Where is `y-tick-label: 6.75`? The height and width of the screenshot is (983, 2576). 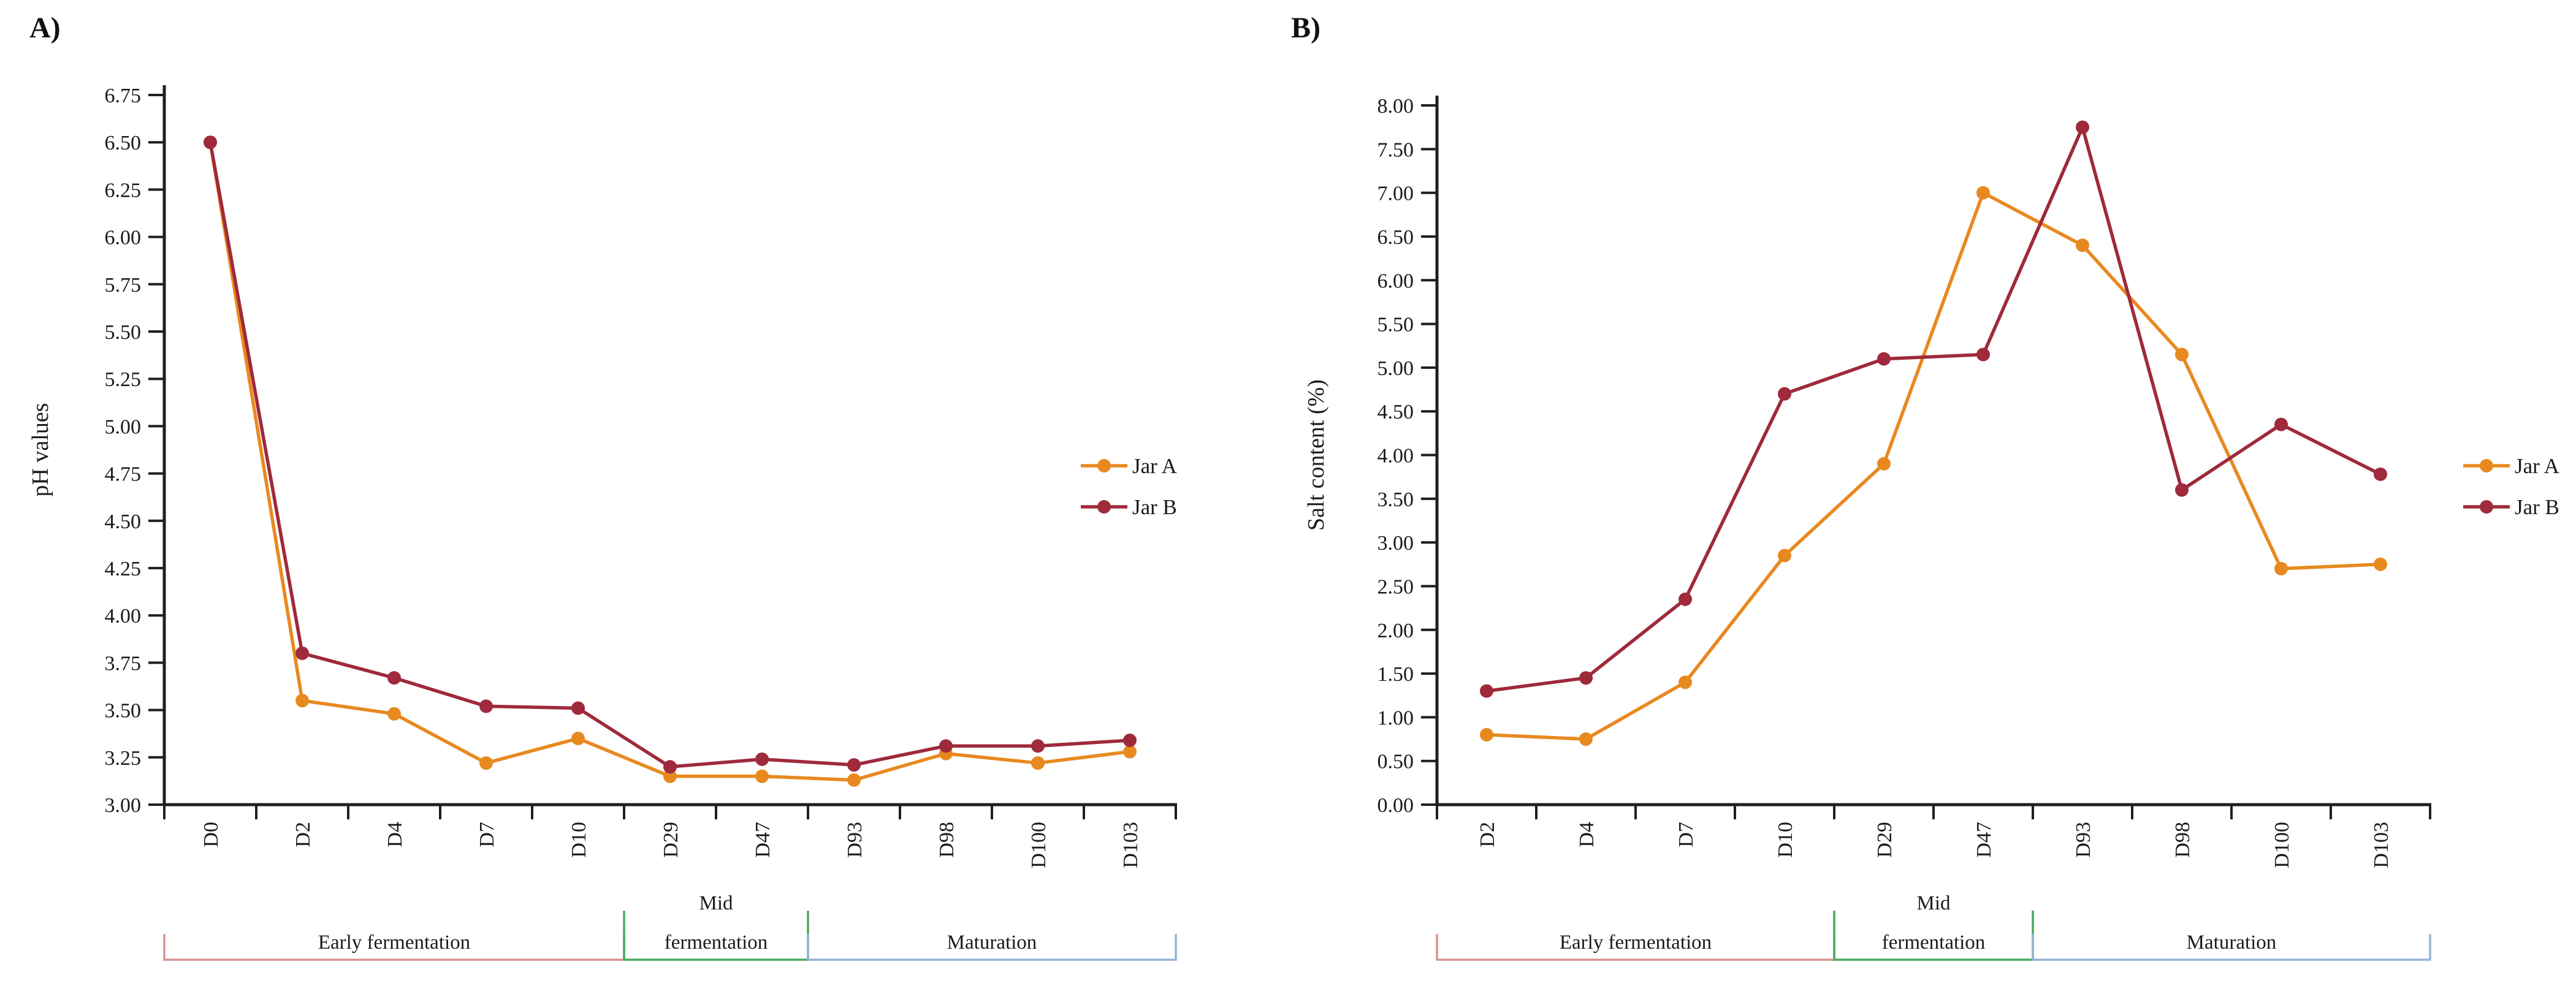
y-tick-label: 6.75 is located at coordinates (123, 96).